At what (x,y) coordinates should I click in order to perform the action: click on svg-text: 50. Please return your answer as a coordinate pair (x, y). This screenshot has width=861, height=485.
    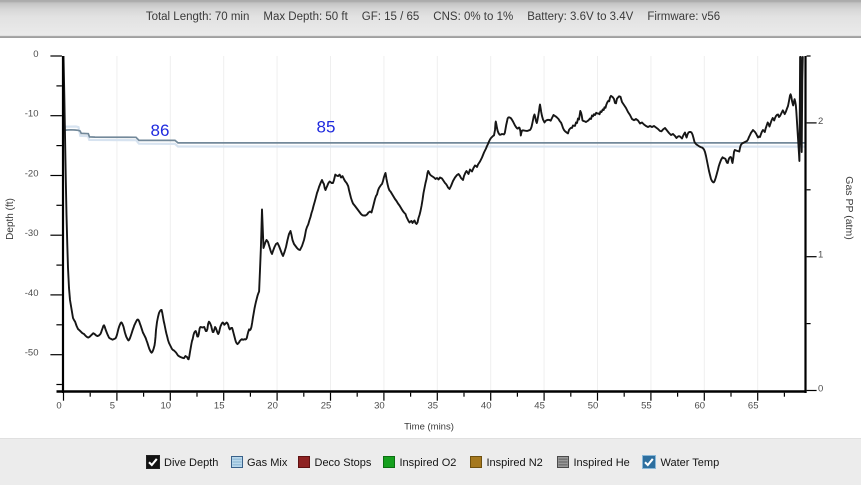
    Looking at the image, I should click on (593, 406).